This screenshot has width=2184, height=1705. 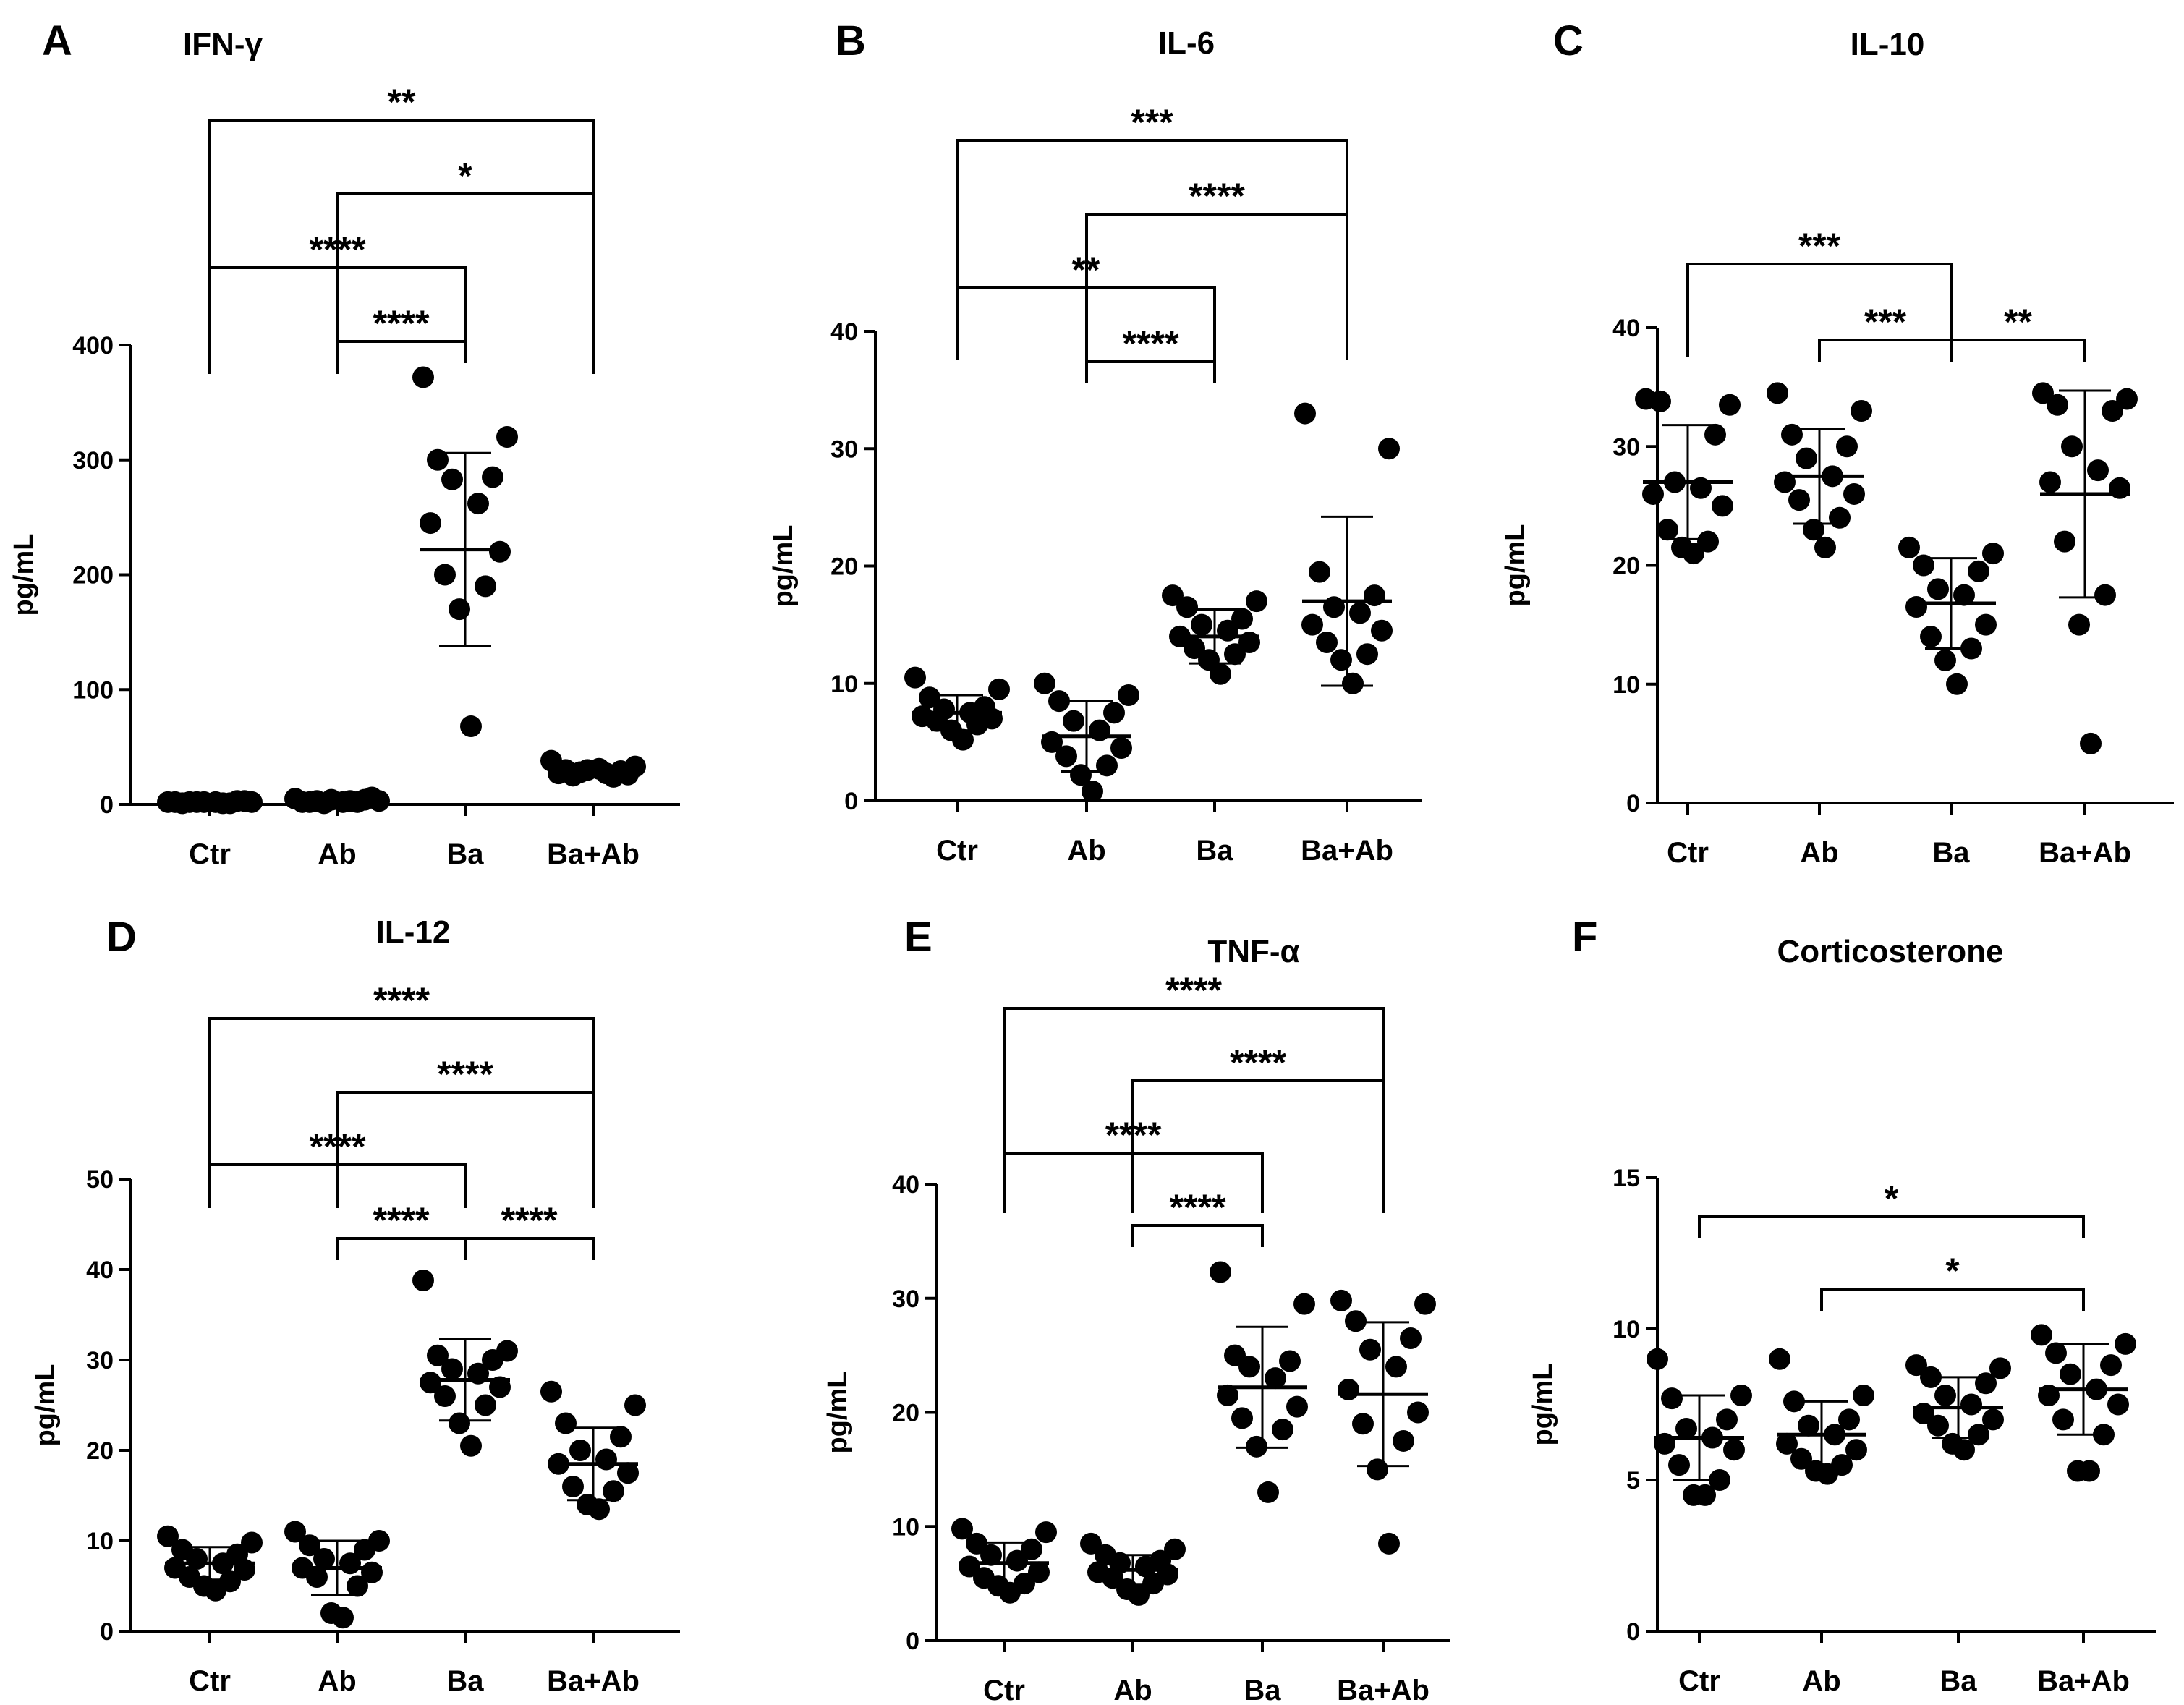 I want to click on panel-letter: F, so click(x=1584, y=937).